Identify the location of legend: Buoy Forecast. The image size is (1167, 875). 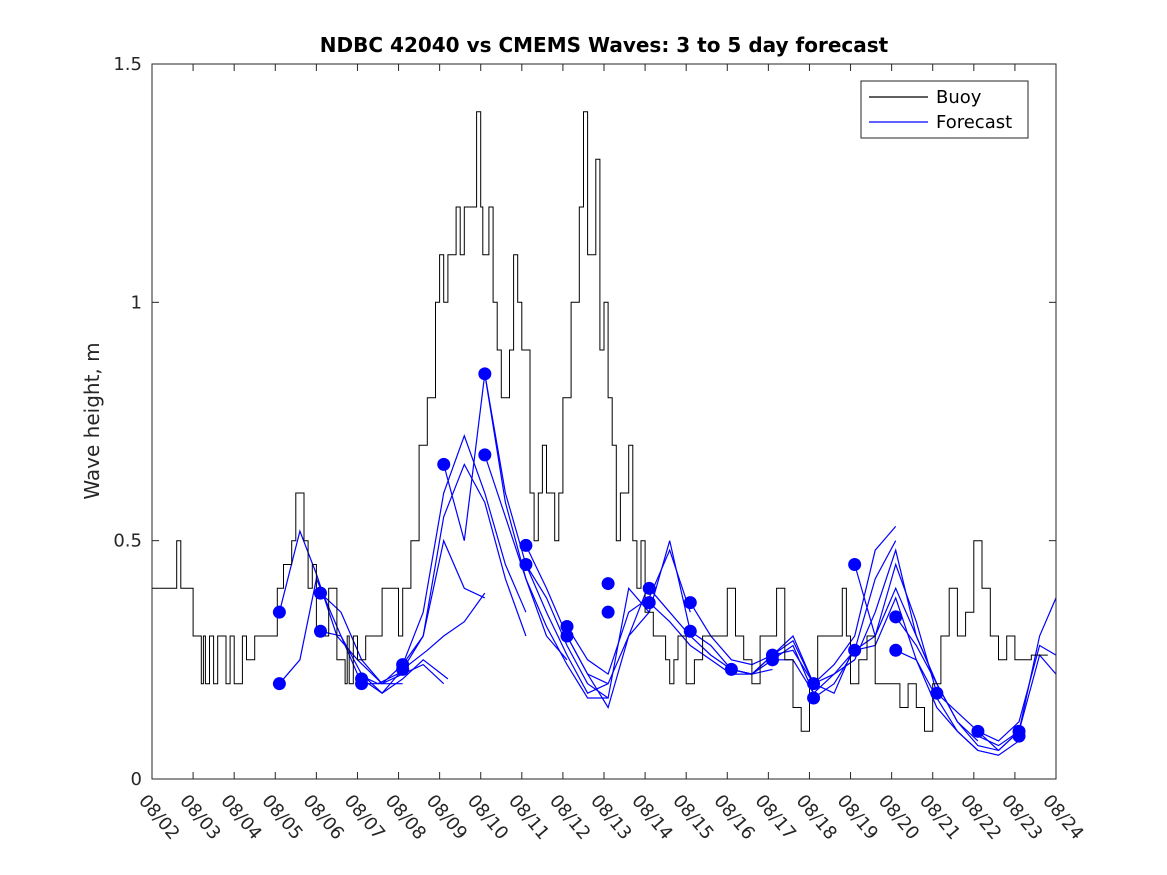
(944, 109).